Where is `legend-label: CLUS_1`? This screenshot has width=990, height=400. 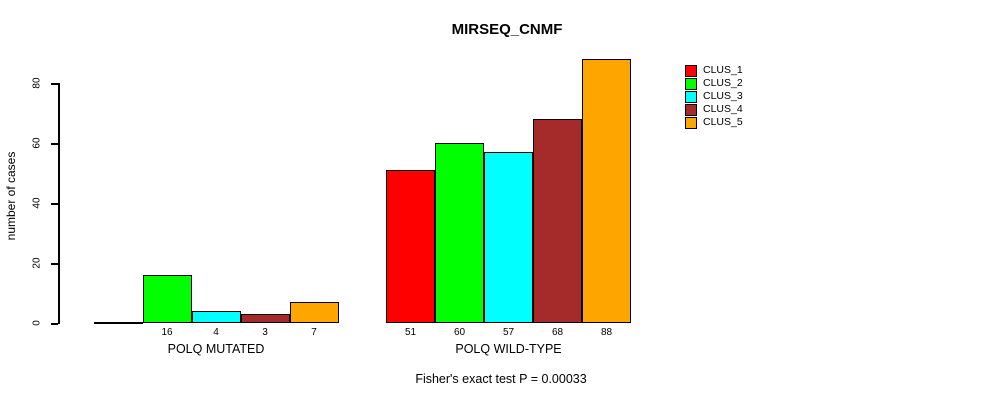
legend-label: CLUS_1 is located at coordinates (723, 70).